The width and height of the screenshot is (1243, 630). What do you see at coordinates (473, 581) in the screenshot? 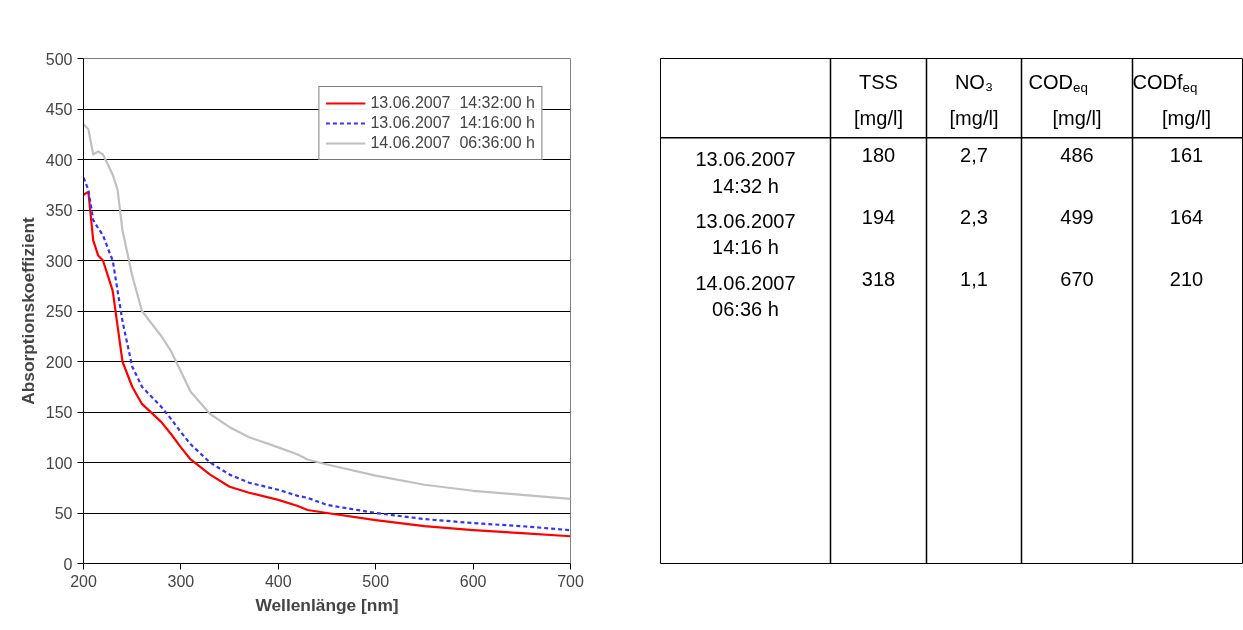
I see `x-tick-label: 600` at bounding box center [473, 581].